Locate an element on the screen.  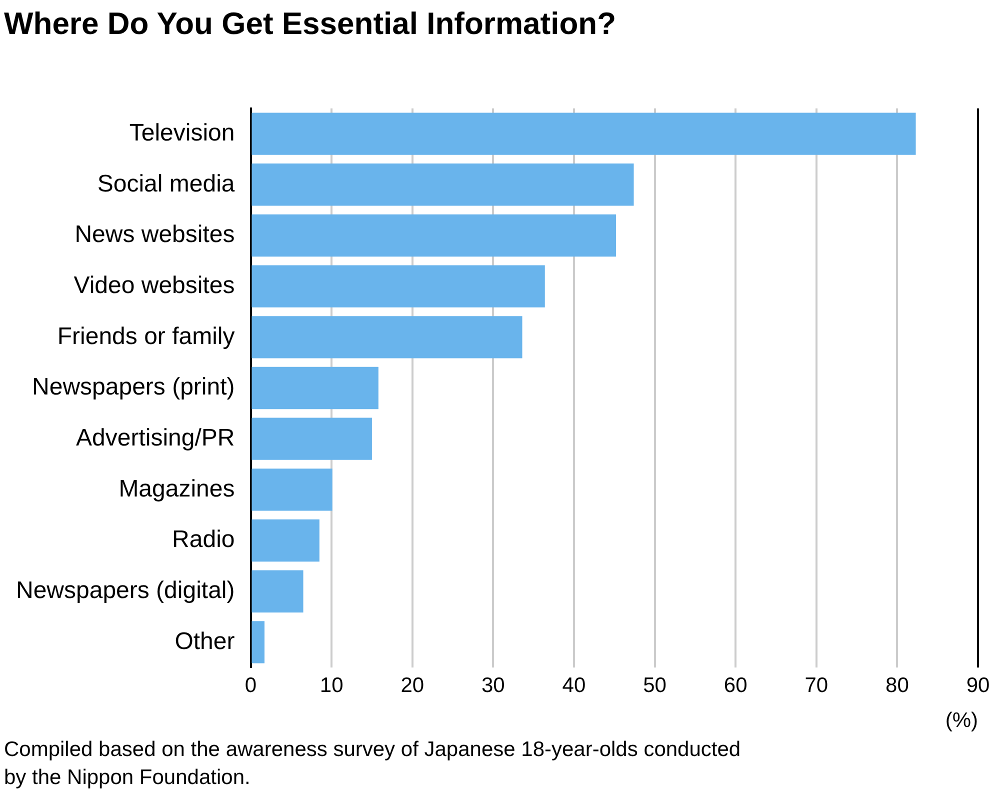
x-tick-label: 80 is located at coordinates (897, 685).